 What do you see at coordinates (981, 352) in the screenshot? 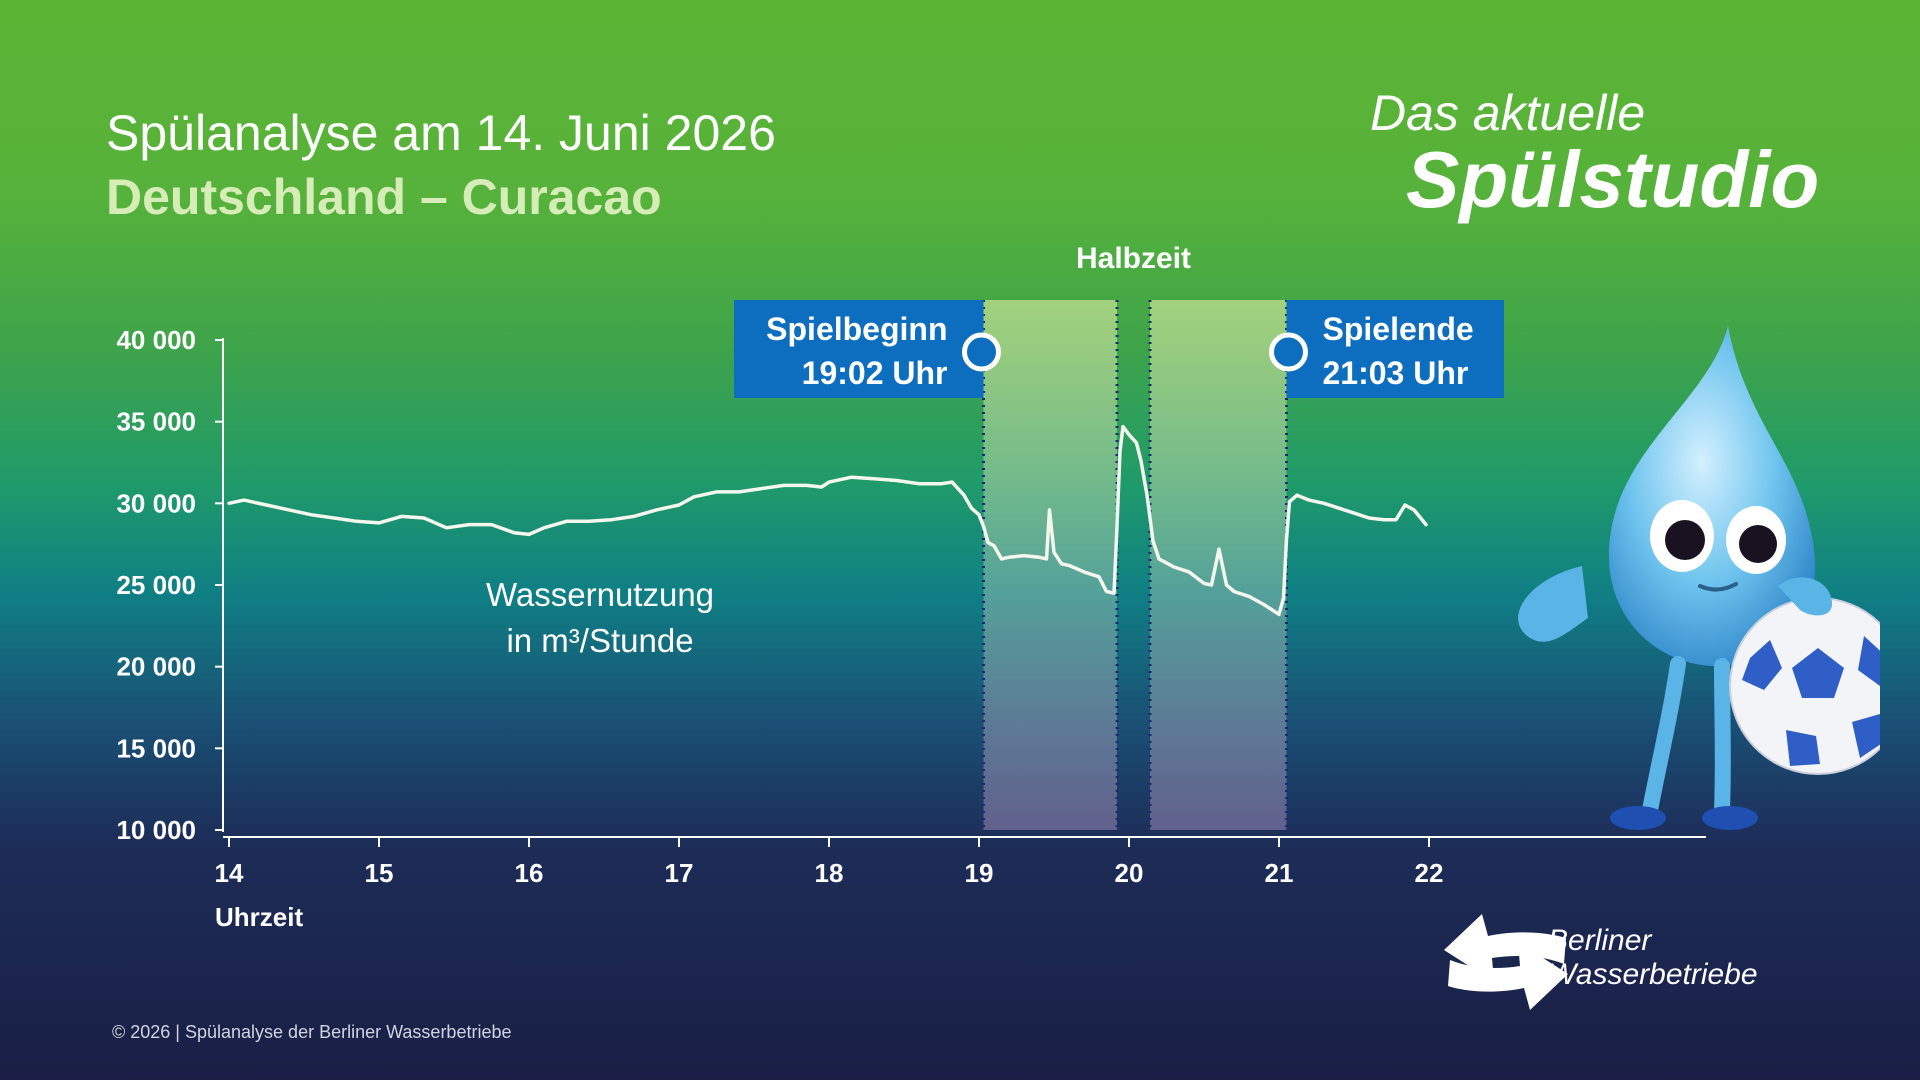
I see `game-start-marker` at bounding box center [981, 352].